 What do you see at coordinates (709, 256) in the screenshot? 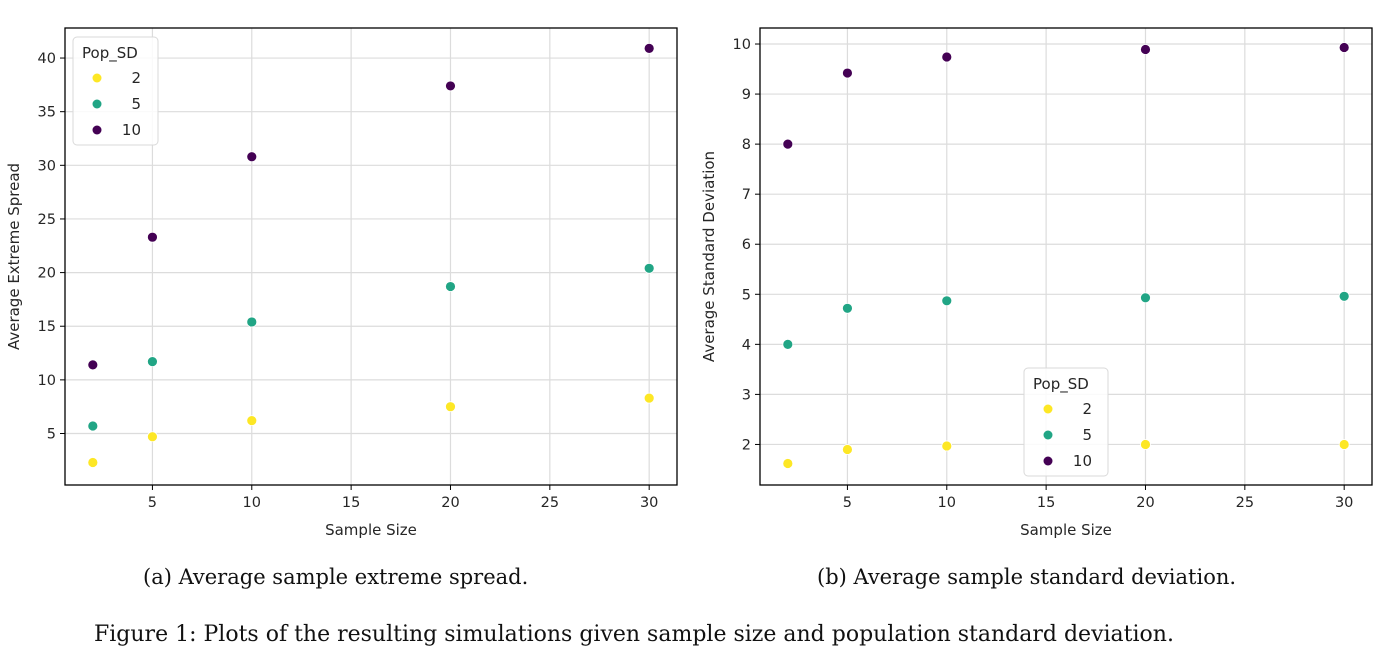
I see `y-axis-label: Average Standard Deviation` at bounding box center [709, 256].